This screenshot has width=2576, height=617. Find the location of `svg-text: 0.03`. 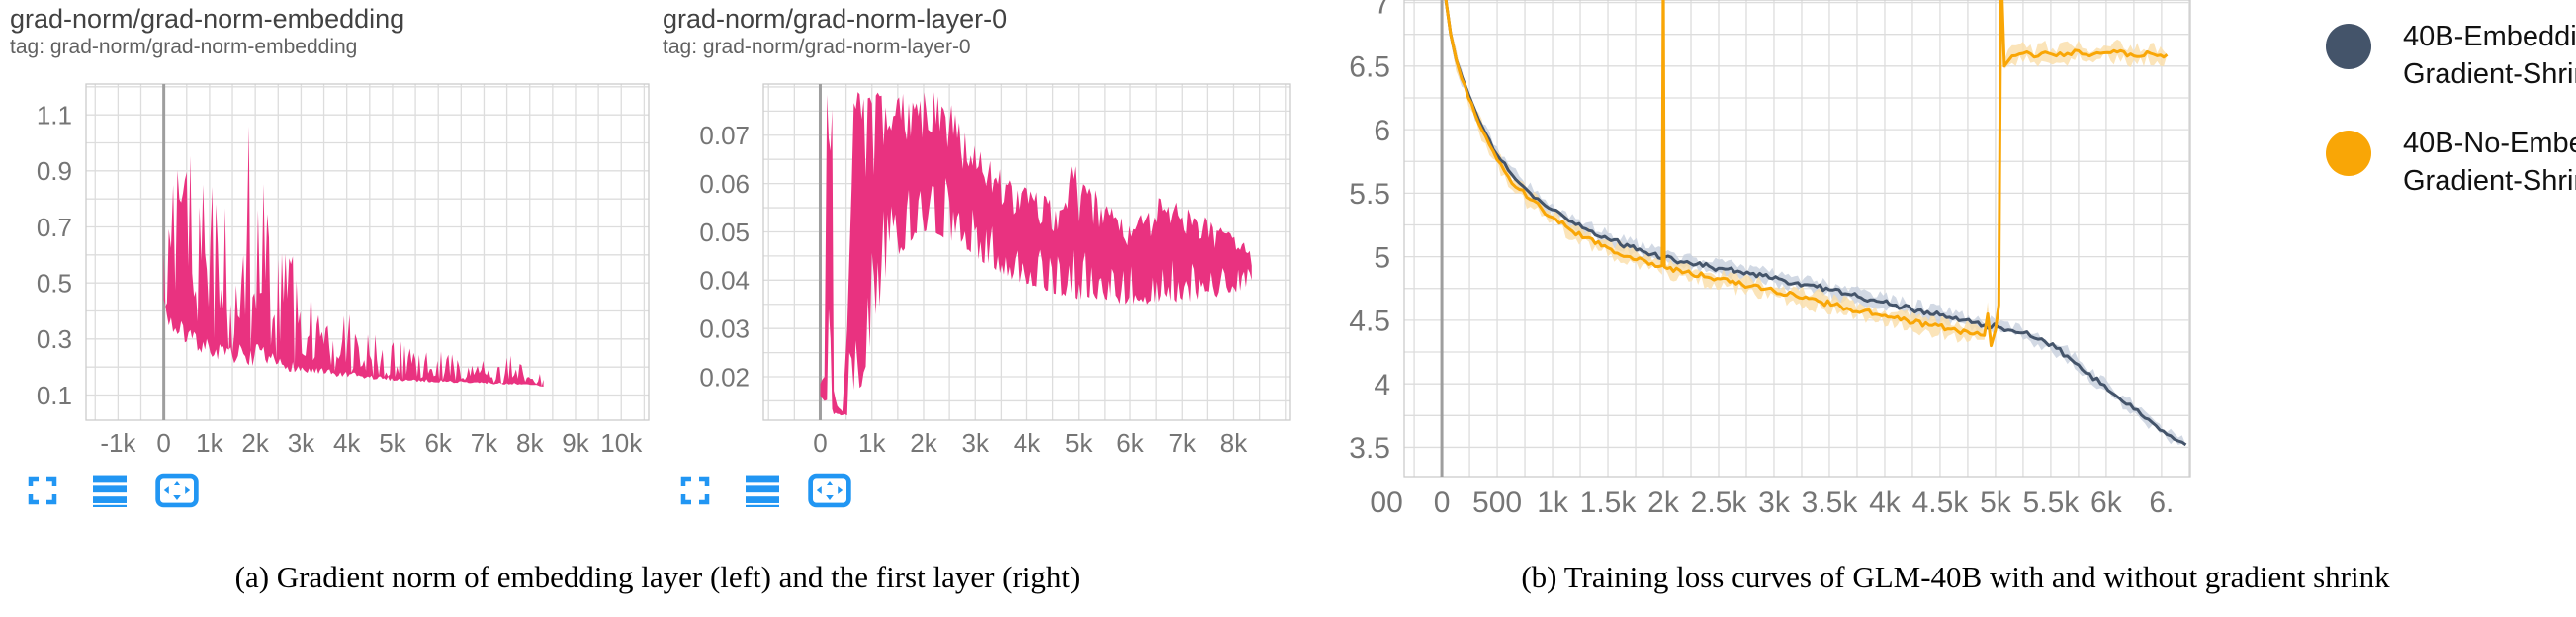

svg-text: 0.03 is located at coordinates (724, 329).